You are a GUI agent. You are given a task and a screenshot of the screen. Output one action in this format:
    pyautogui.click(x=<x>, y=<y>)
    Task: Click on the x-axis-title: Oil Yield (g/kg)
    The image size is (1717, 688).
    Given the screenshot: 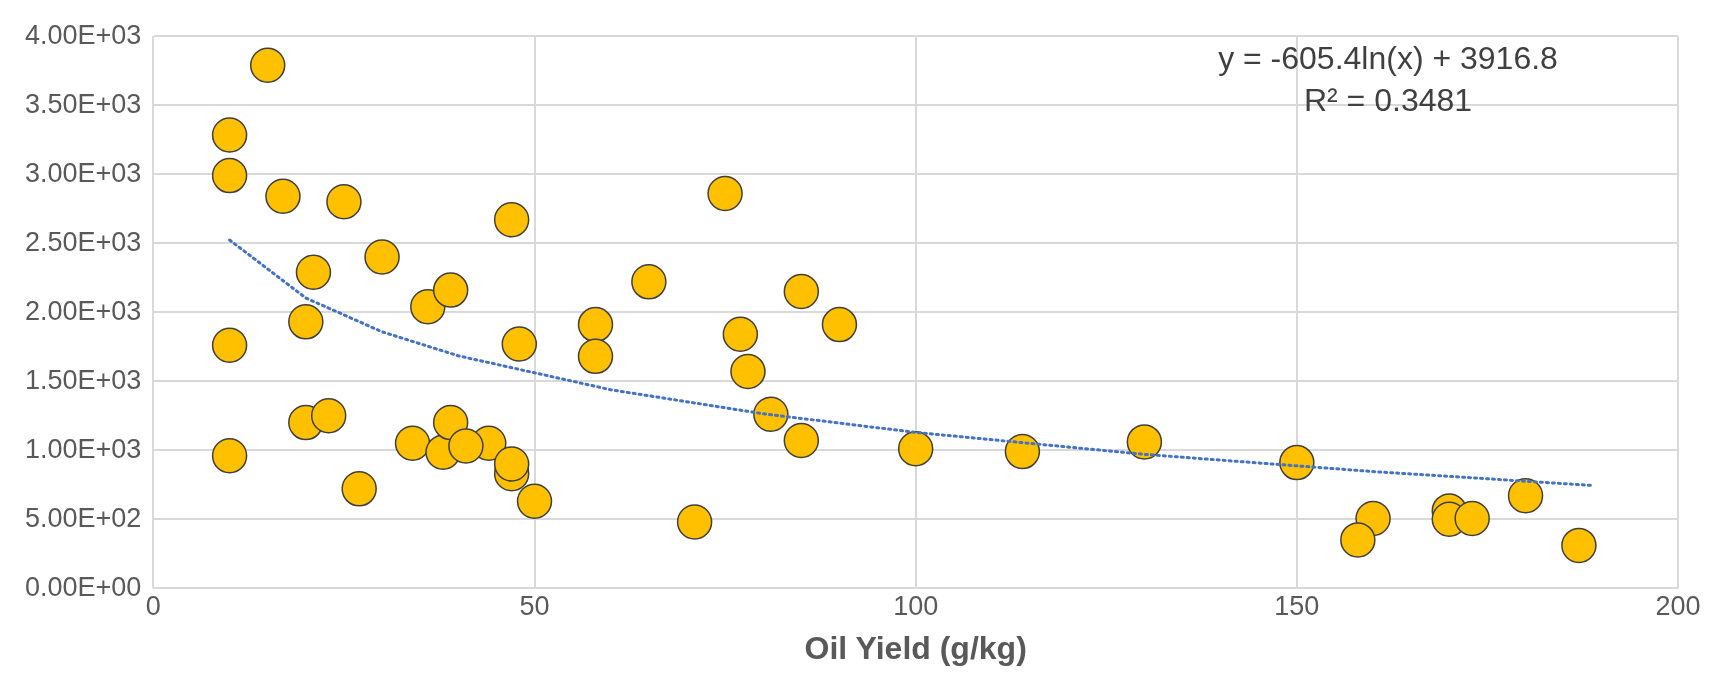 What is the action you would take?
    pyautogui.click(x=915, y=647)
    